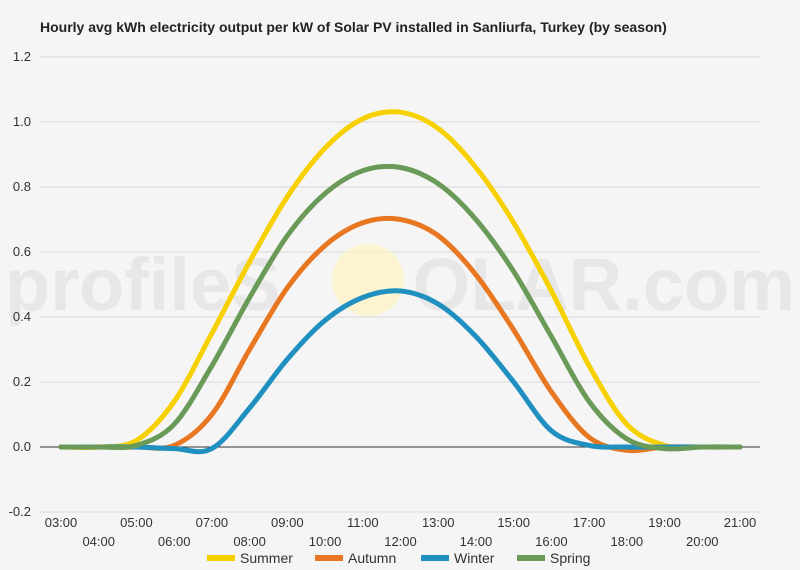  What do you see at coordinates (20, 511) in the screenshot?
I see `y-tick-label: -0.2` at bounding box center [20, 511].